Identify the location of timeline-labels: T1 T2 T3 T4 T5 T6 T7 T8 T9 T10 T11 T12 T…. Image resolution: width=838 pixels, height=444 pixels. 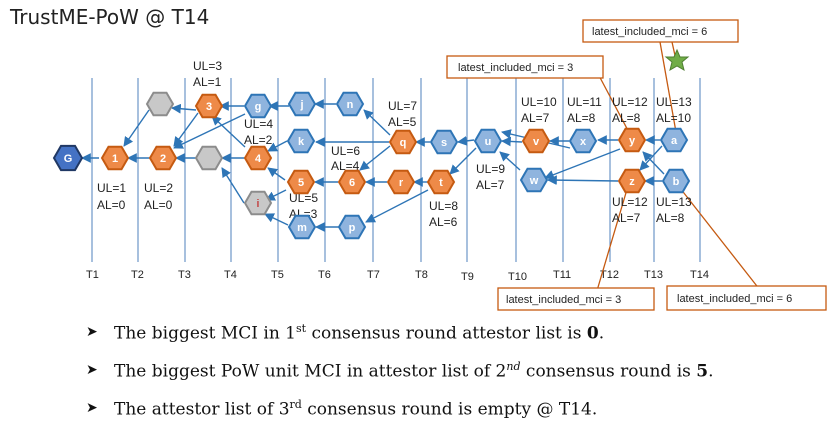
(397, 276).